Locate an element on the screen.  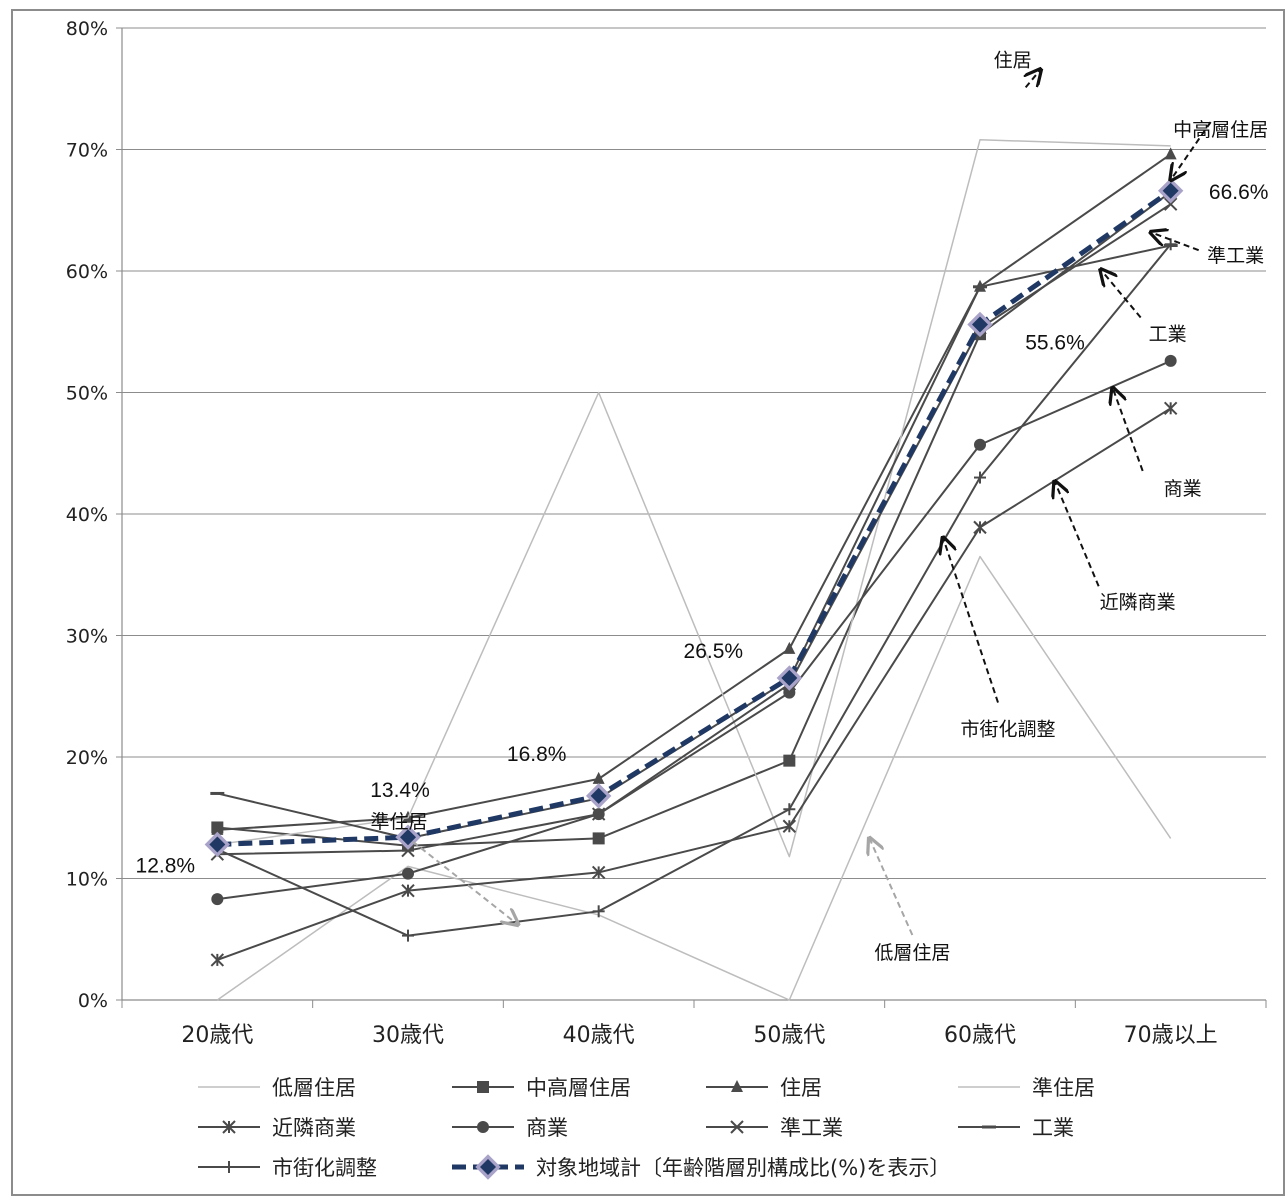
legend-entry: 工業 is located at coordinates (1016, 1128).